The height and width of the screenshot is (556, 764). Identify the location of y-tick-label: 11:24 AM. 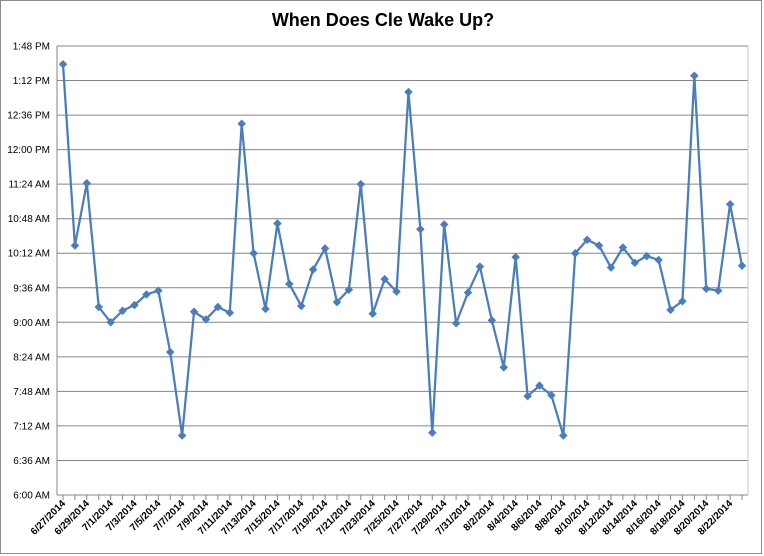
(29, 185).